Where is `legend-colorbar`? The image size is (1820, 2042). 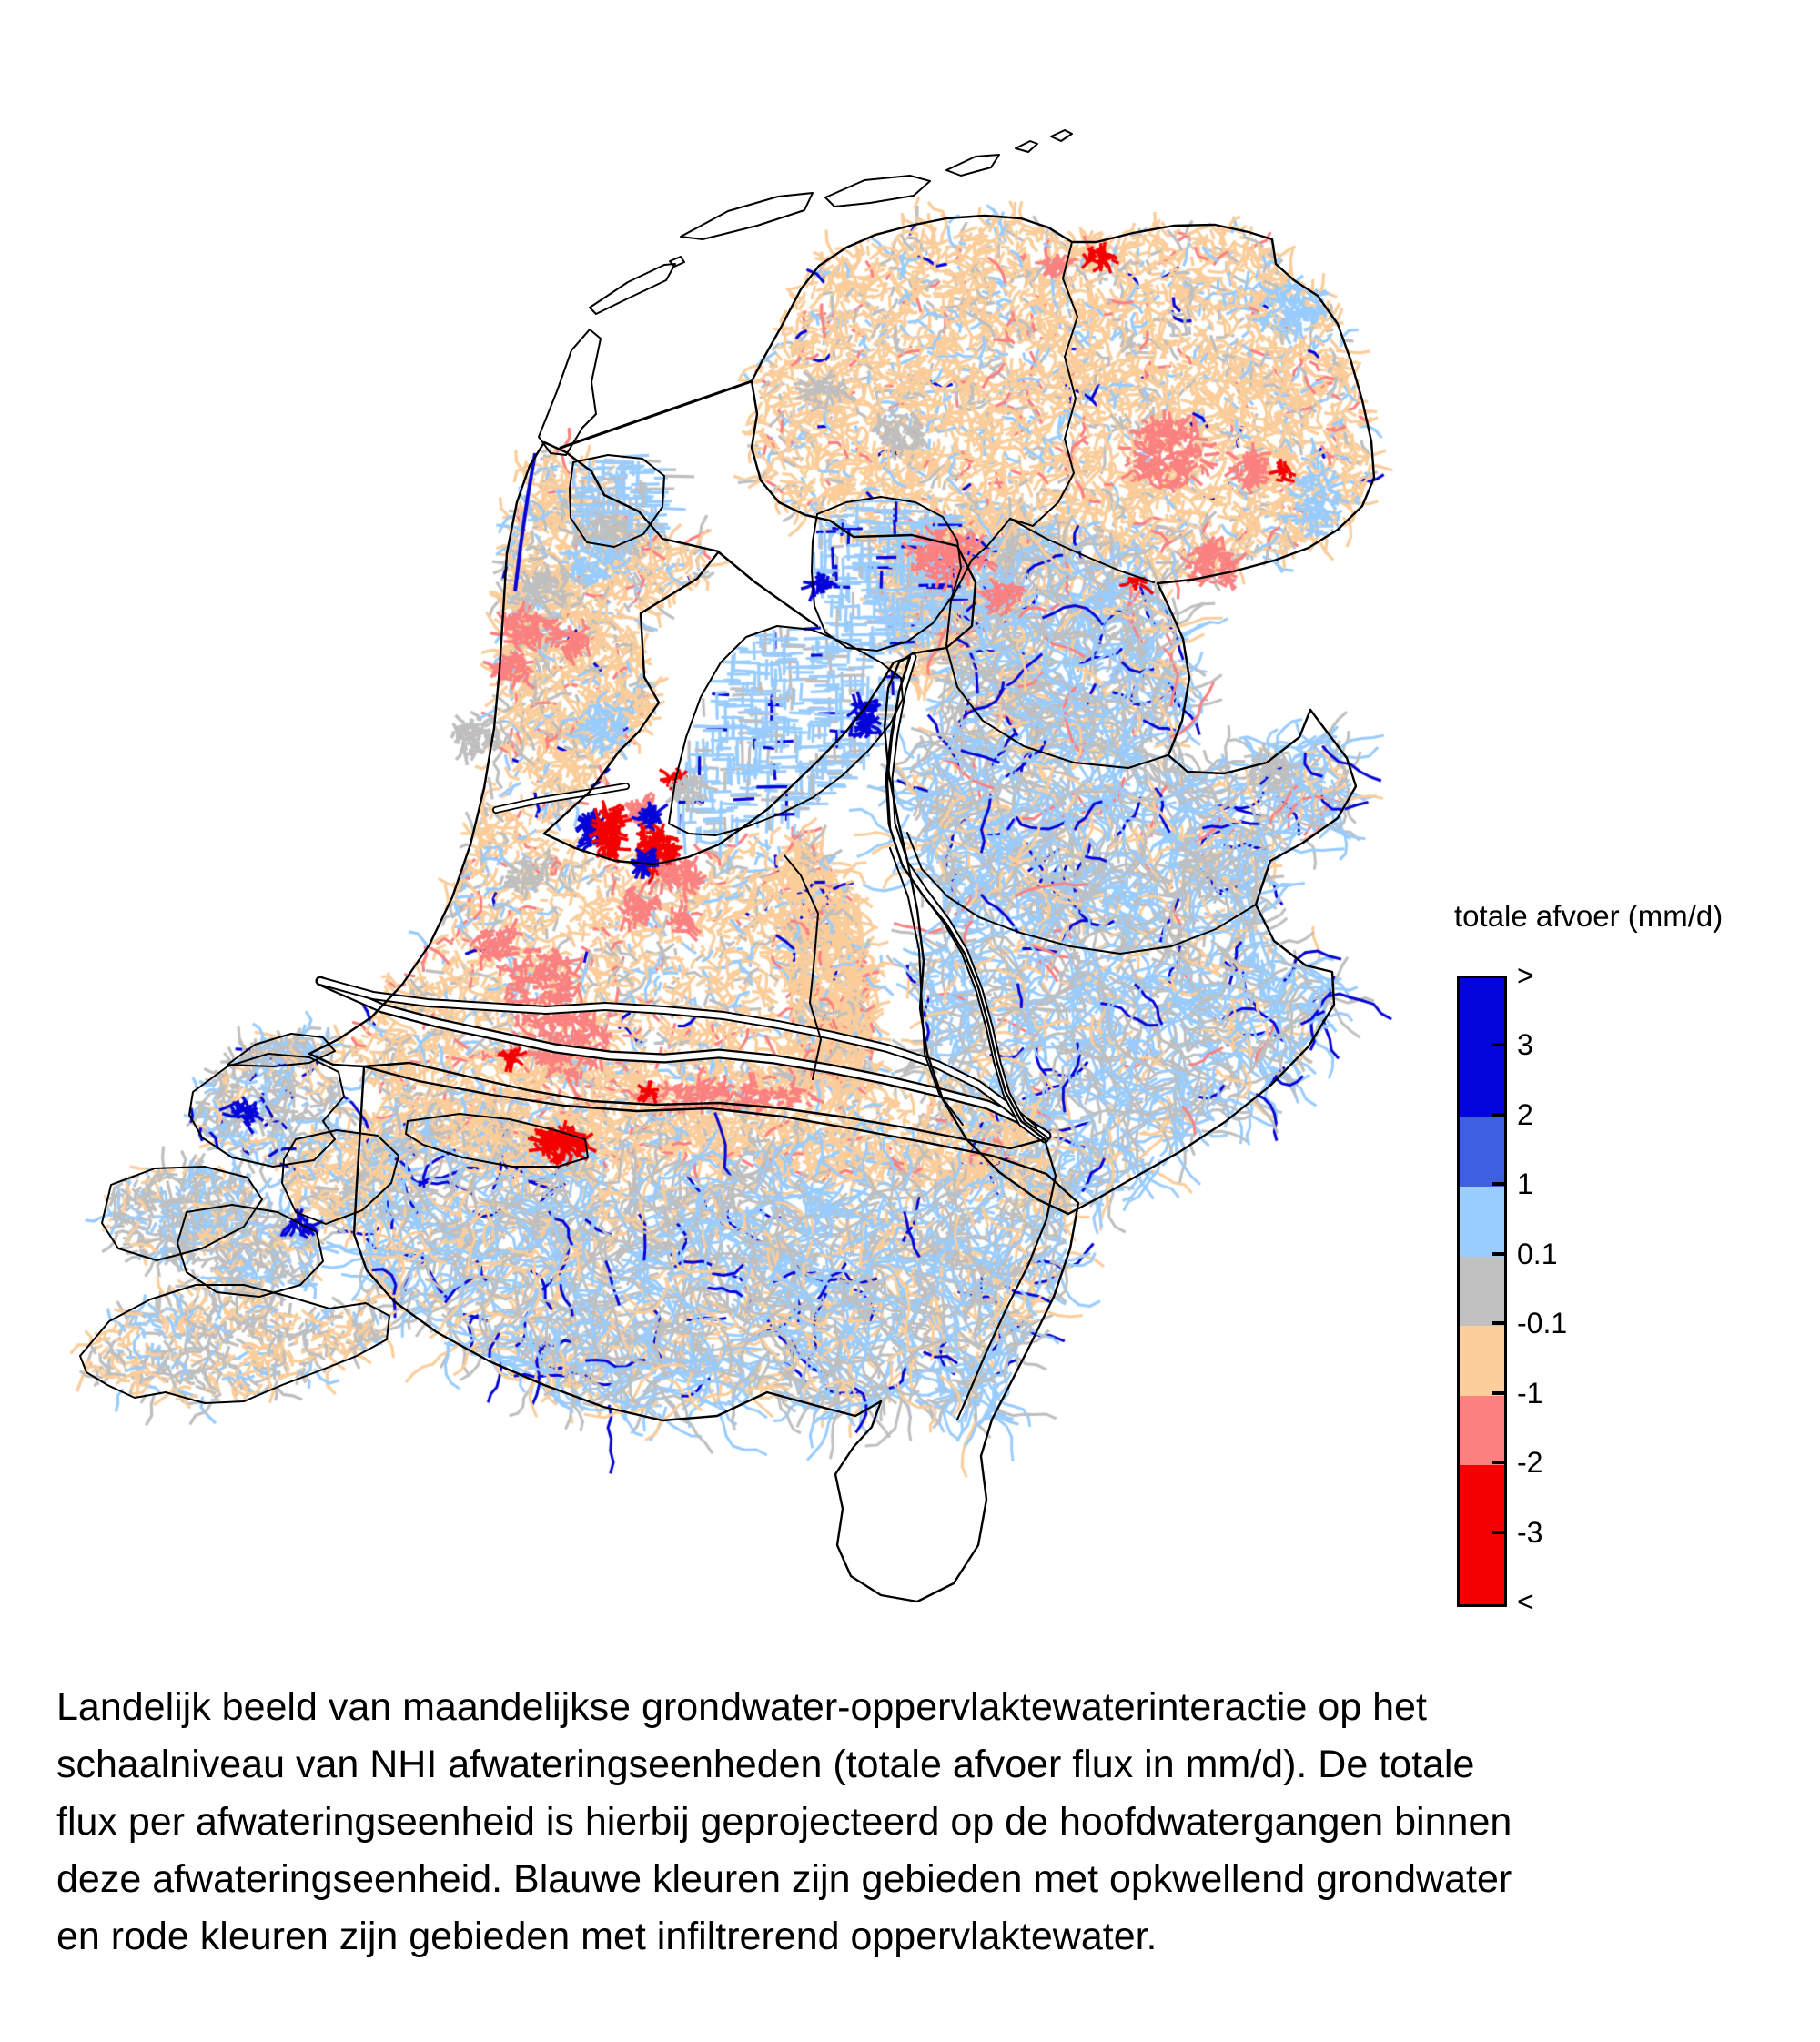
legend-colorbar is located at coordinates (1482, 1291).